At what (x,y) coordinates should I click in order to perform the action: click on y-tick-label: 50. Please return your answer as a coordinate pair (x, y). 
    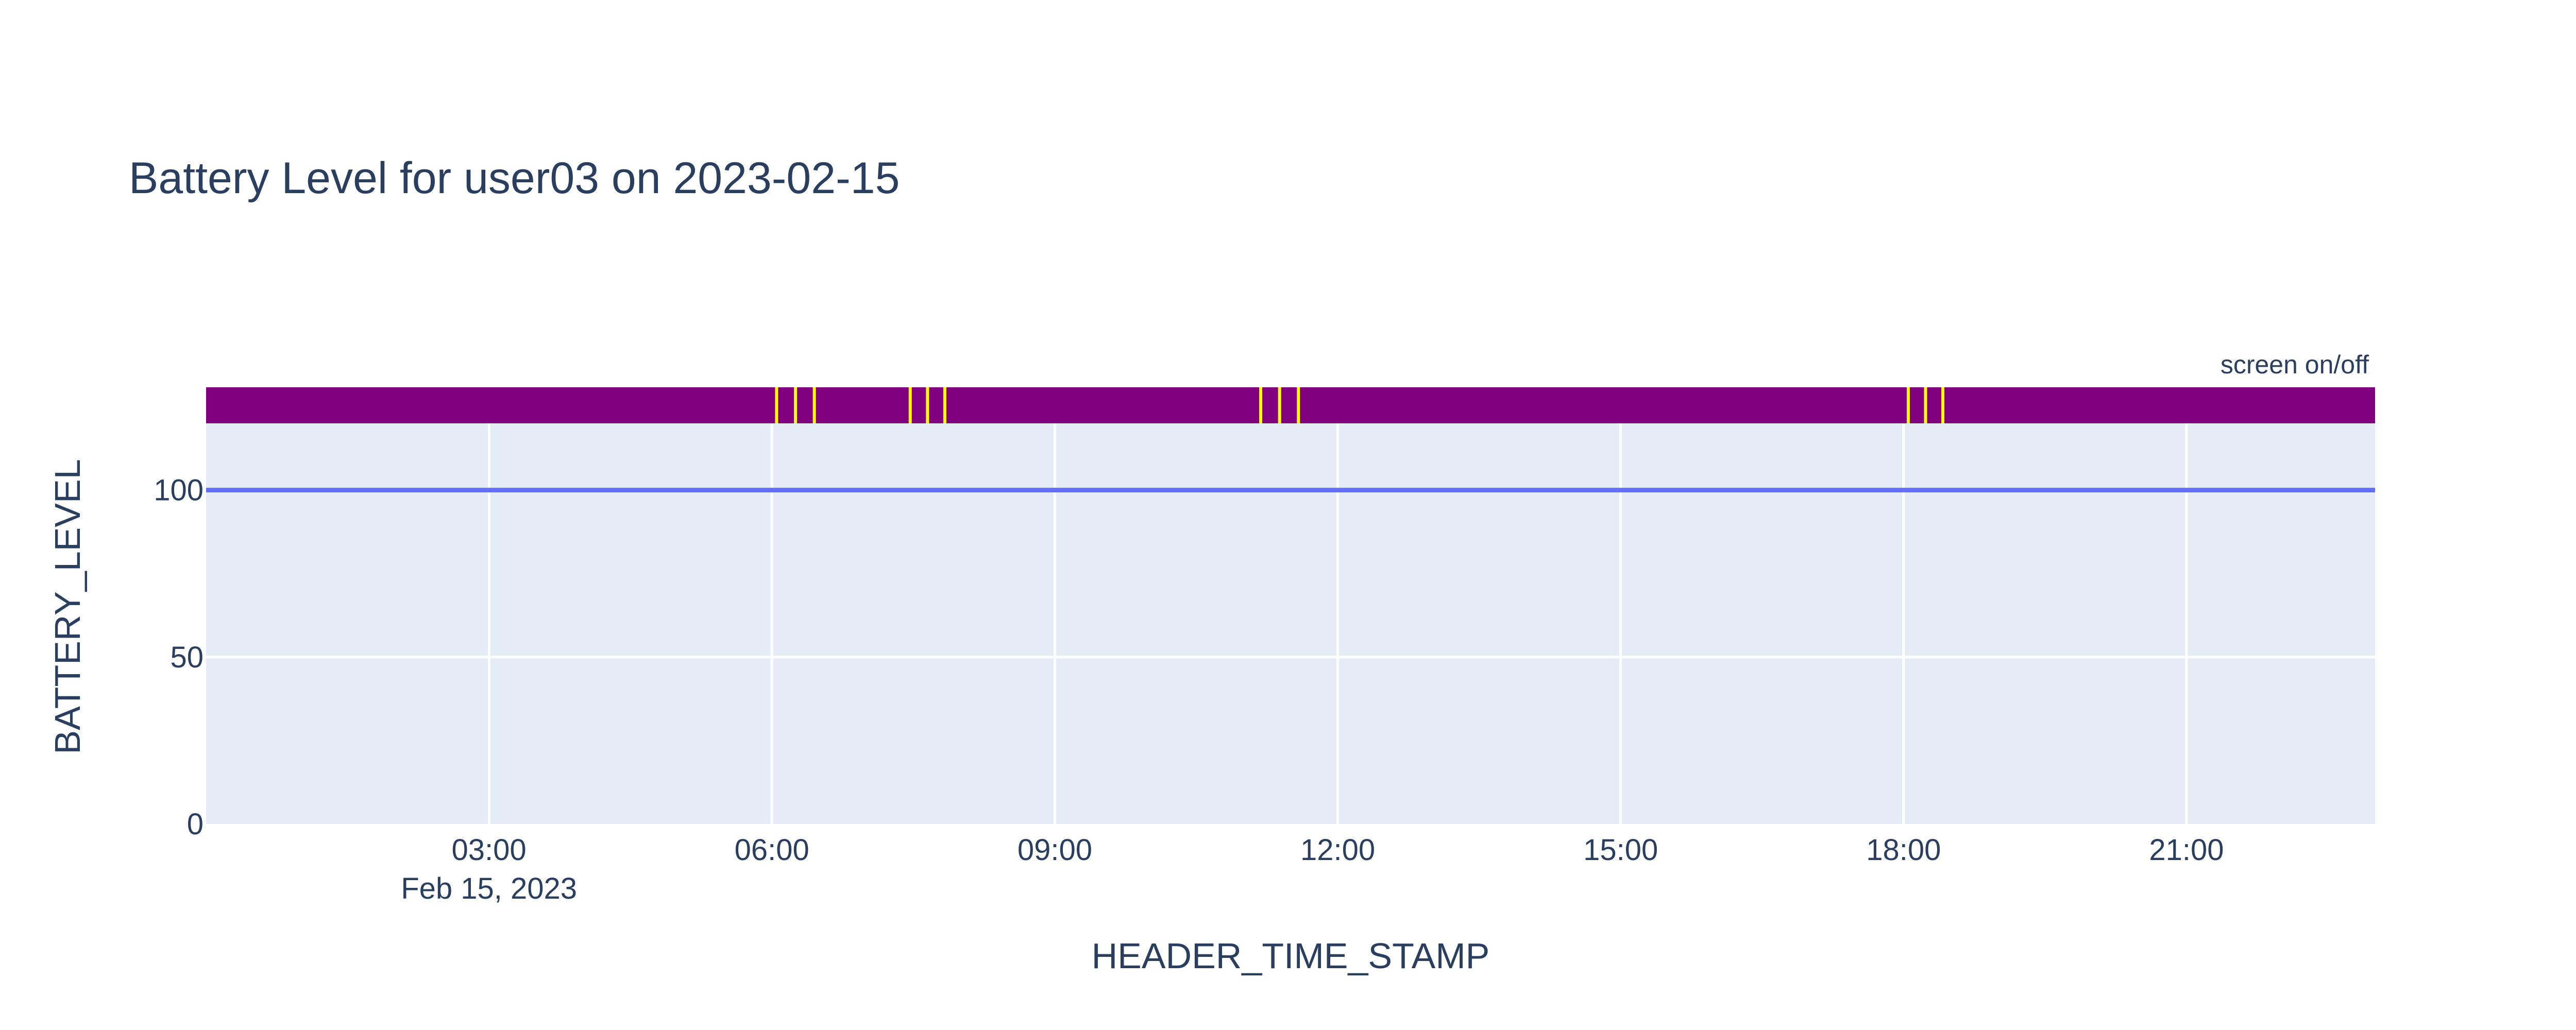
    Looking at the image, I should click on (187, 657).